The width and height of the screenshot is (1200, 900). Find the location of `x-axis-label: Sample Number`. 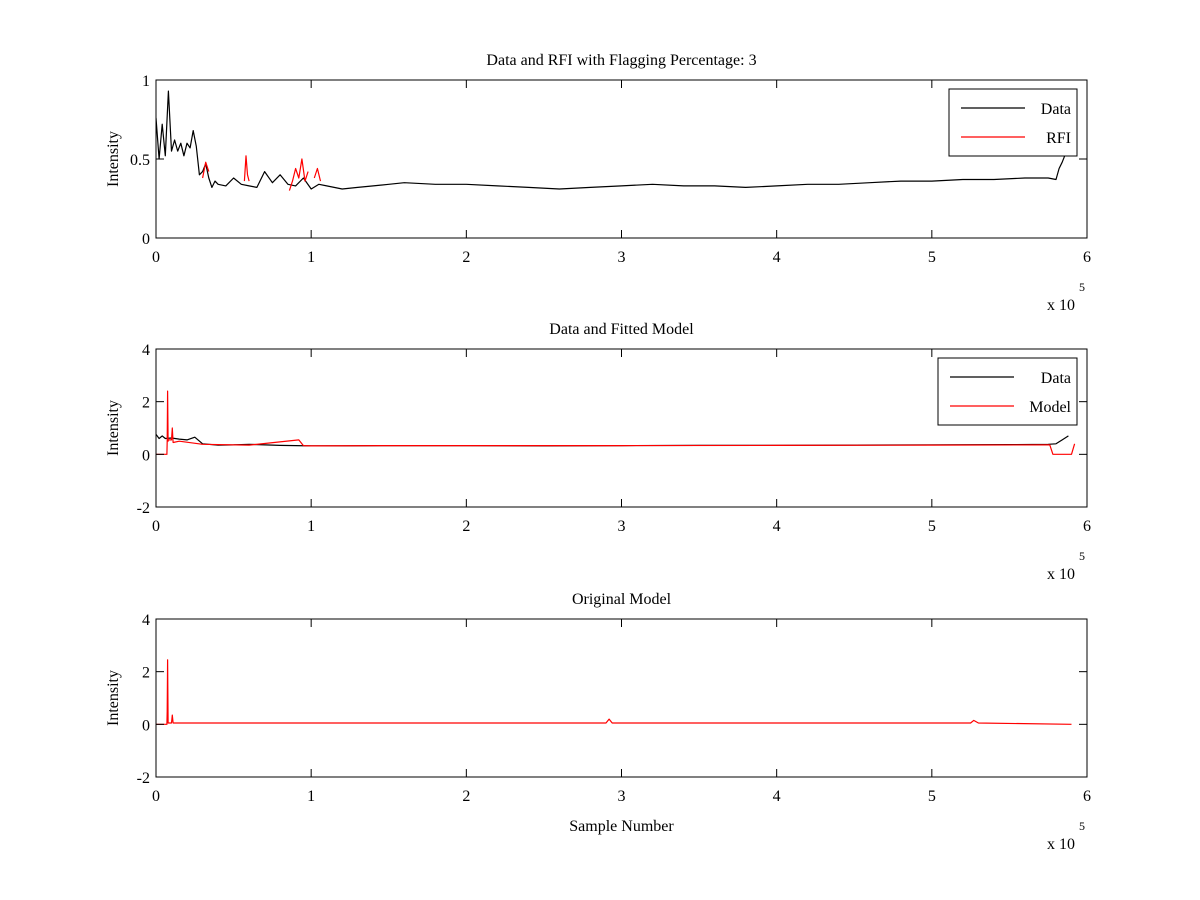

x-axis-label: Sample Number is located at coordinates (621, 826).